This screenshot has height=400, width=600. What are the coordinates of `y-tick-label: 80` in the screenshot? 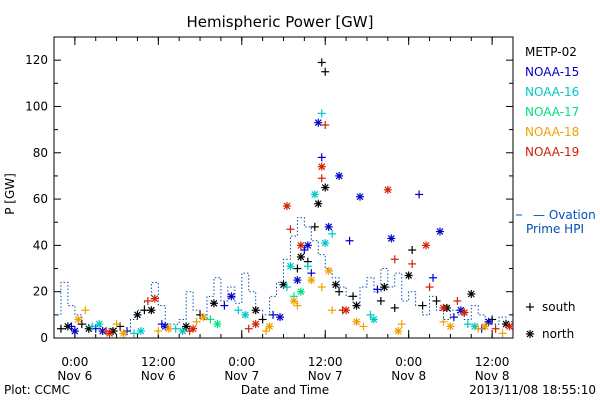 It's located at (40, 153).